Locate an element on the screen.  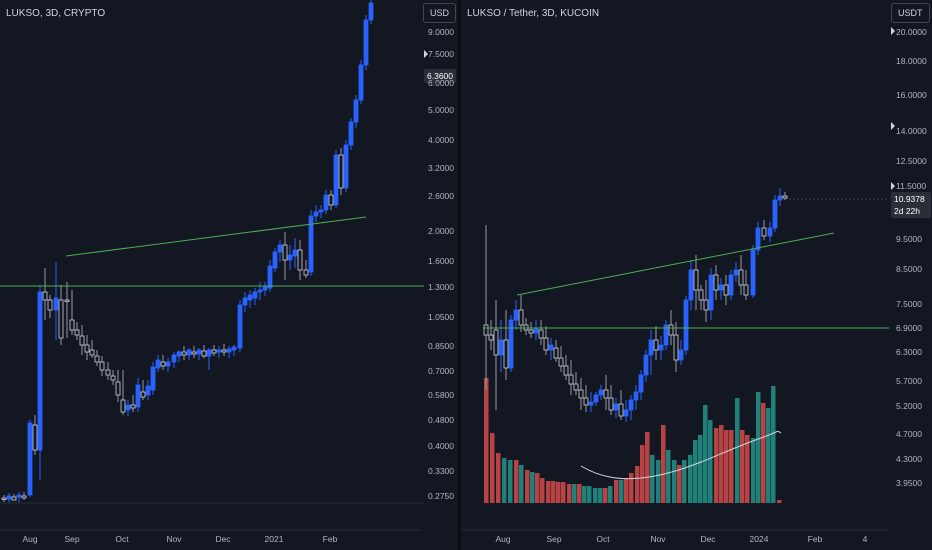
x-axis-label: Oct is located at coordinates (122, 539).